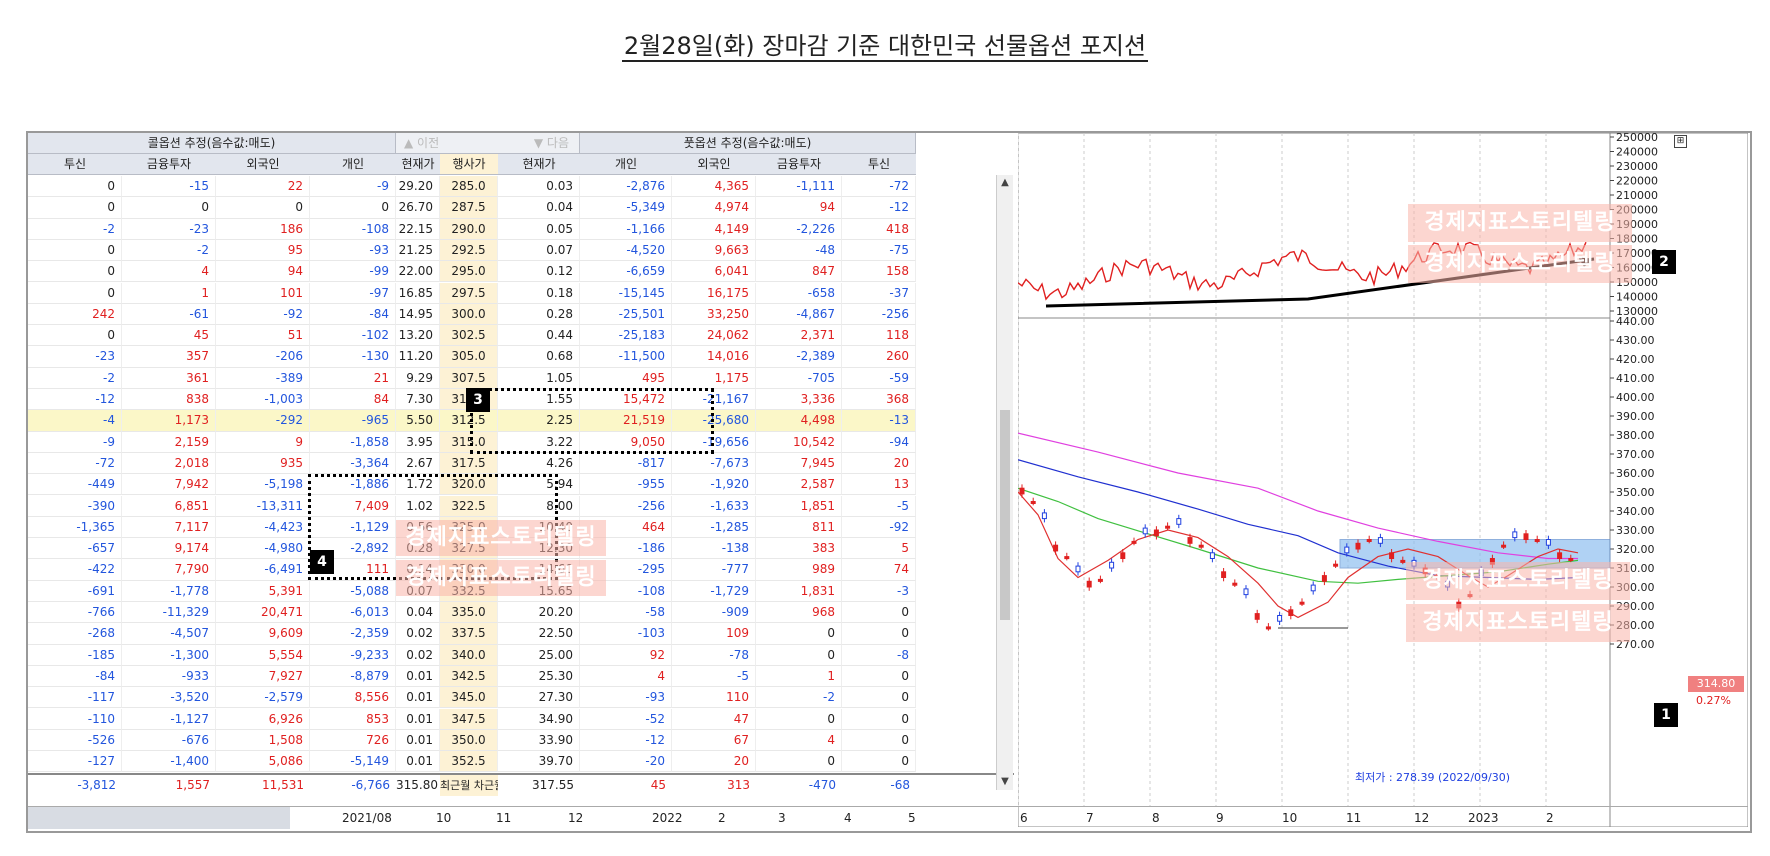  I want to click on cell-fin-invest: 4,498, so click(799, 421).